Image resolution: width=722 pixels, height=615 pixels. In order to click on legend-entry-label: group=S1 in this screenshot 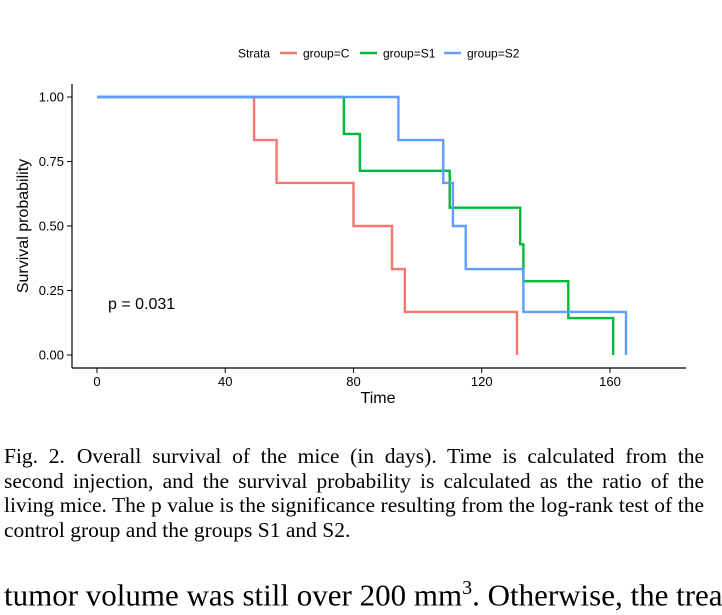, I will do `click(409, 54)`.